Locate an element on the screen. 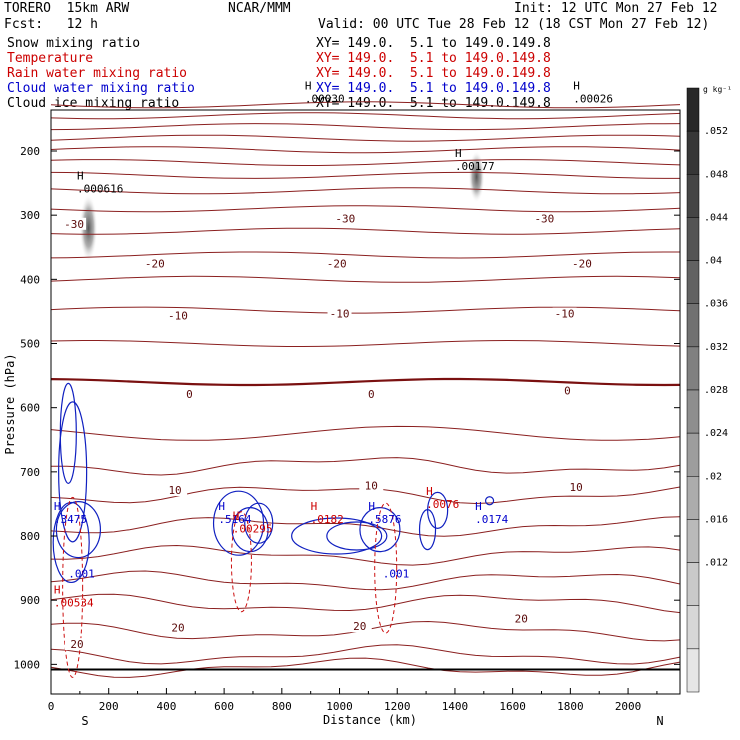 The width and height of the screenshot is (740, 740). y-tick-label: 400 is located at coordinates (30, 279).